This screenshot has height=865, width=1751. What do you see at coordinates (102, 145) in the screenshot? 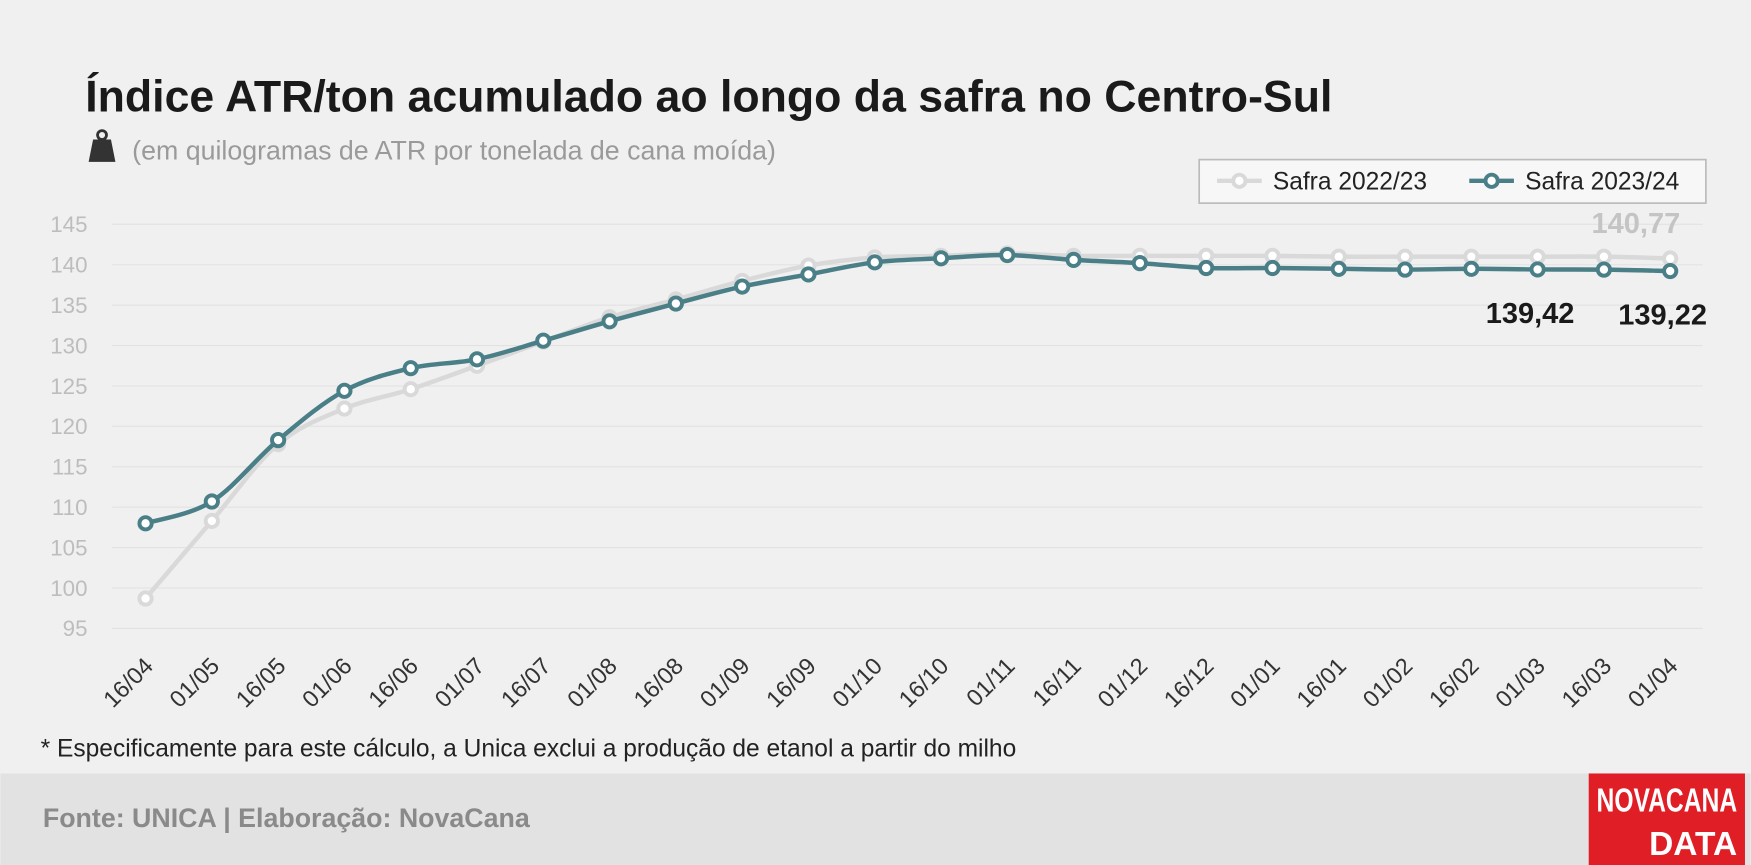
I see `weight-icon` at bounding box center [102, 145].